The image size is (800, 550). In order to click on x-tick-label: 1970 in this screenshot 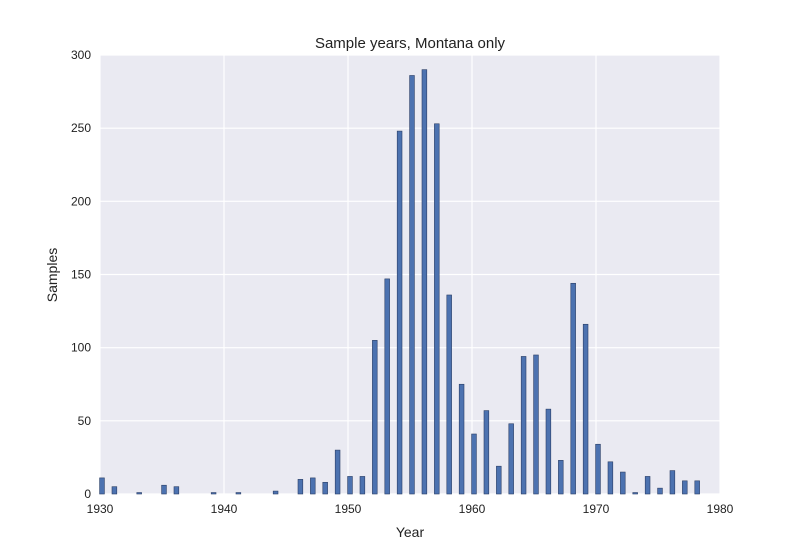, I will do `click(596, 509)`.